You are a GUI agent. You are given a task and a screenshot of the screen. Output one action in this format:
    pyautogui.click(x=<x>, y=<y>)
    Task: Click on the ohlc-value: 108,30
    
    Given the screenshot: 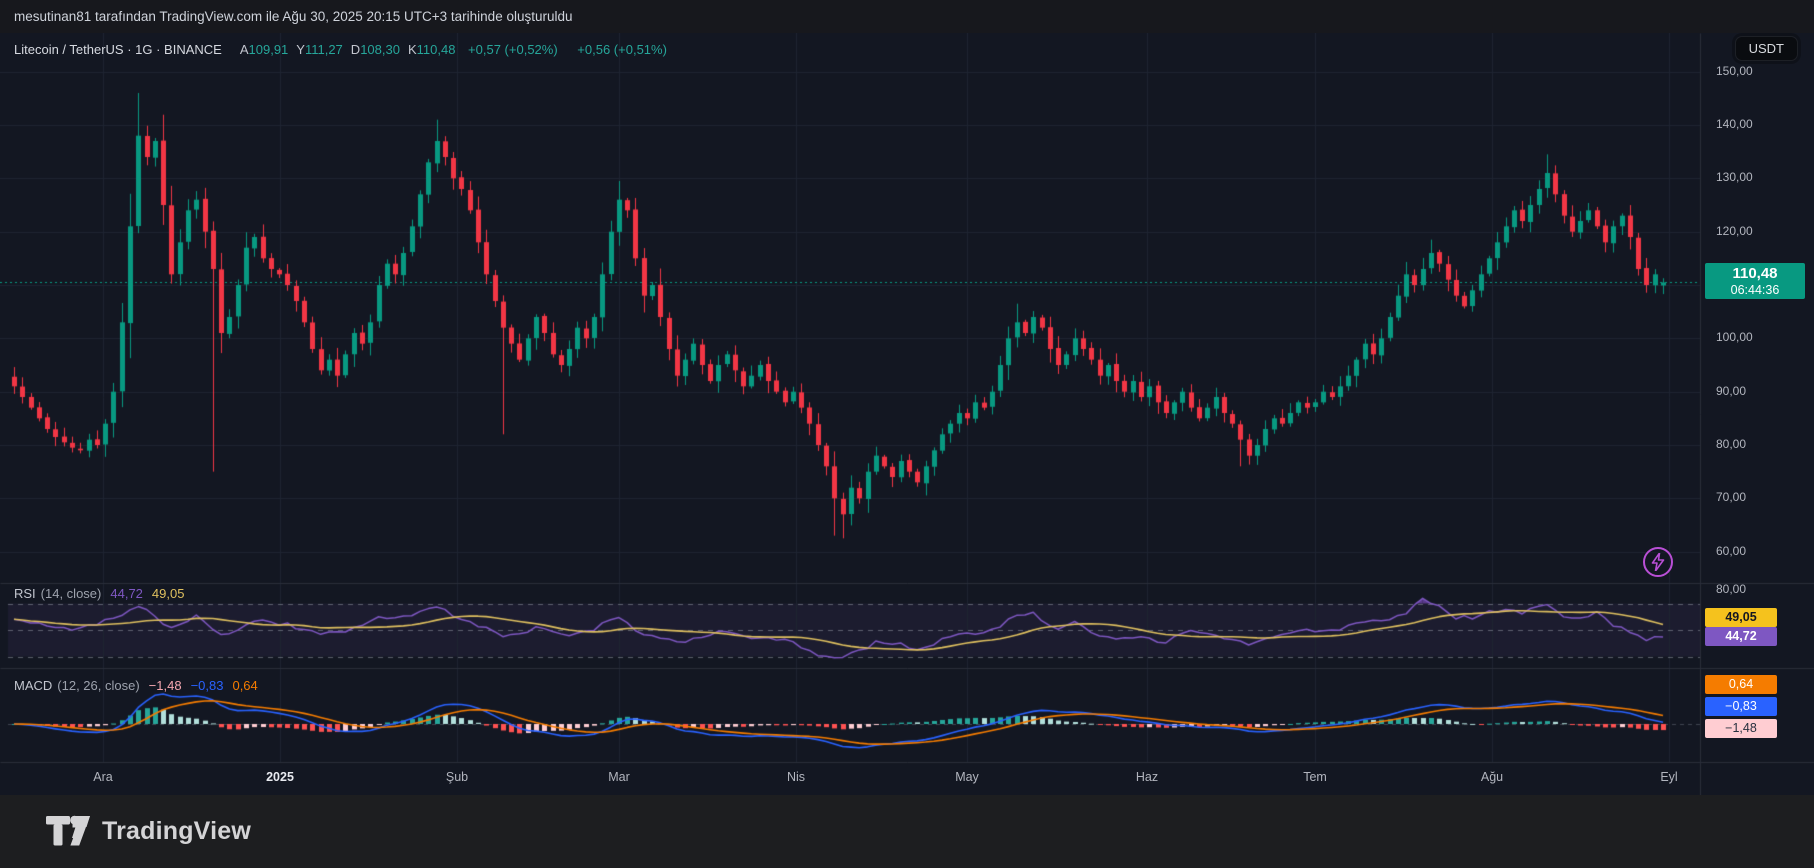 What is the action you would take?
    pyautogui.click(x=380, y=49)
    